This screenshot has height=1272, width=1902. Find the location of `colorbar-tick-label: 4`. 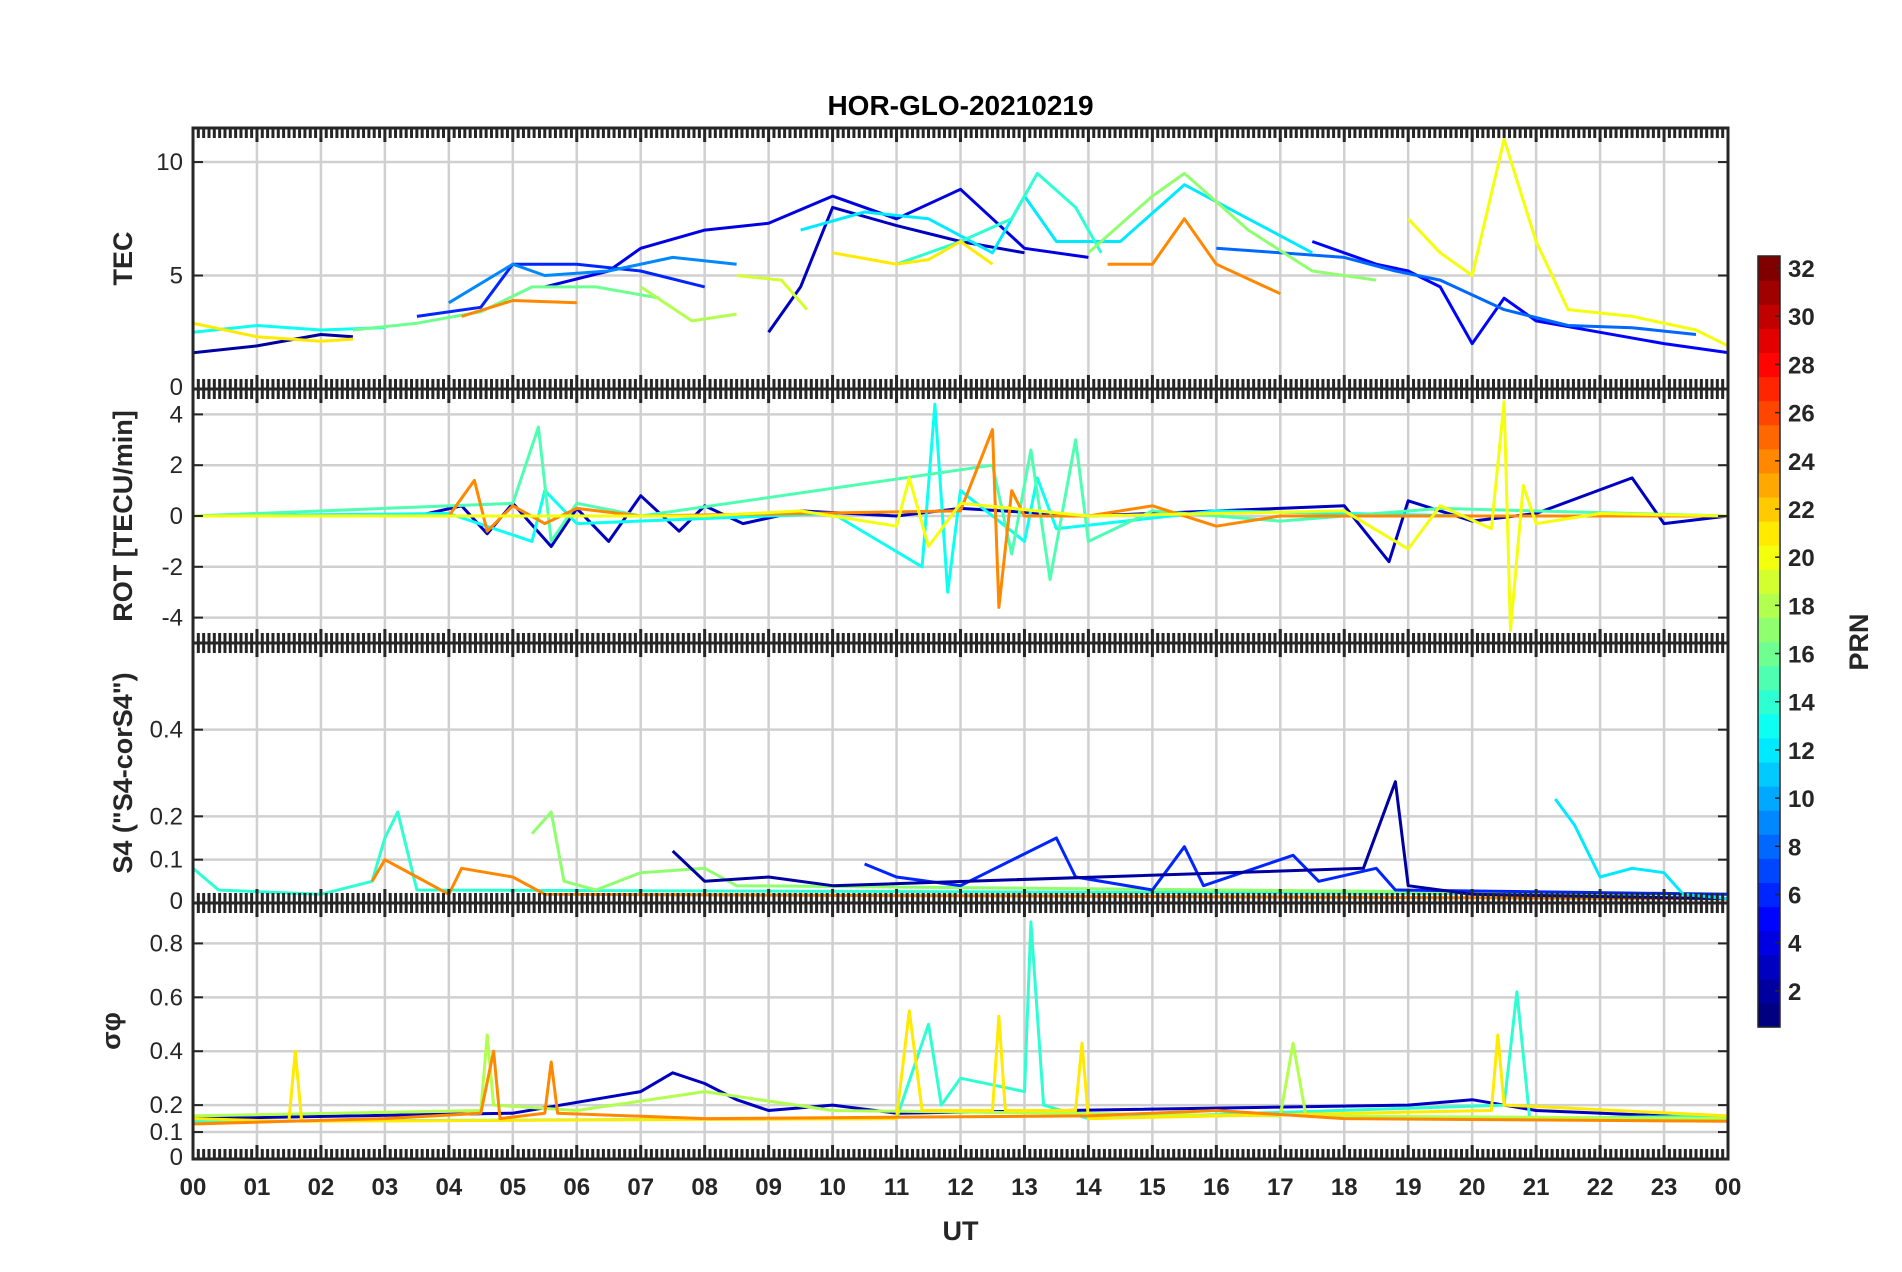

colorbar-tick-label: 4 is located at coordinates (1795, 944).